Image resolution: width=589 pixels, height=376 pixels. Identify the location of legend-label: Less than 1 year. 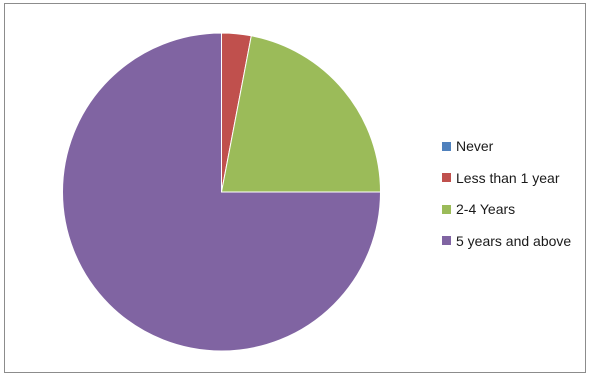
(508, 177).